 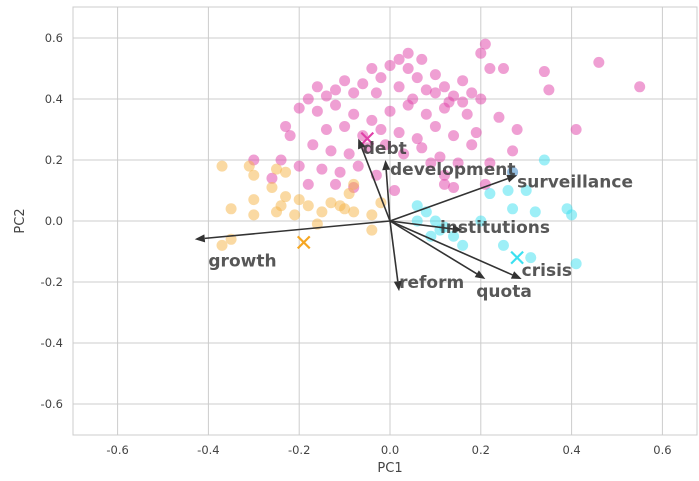 What do you see at coordinates (481, 450) in the screenshot?
I see `x-tick-label: 0.2` at bounding box center [481, 450].